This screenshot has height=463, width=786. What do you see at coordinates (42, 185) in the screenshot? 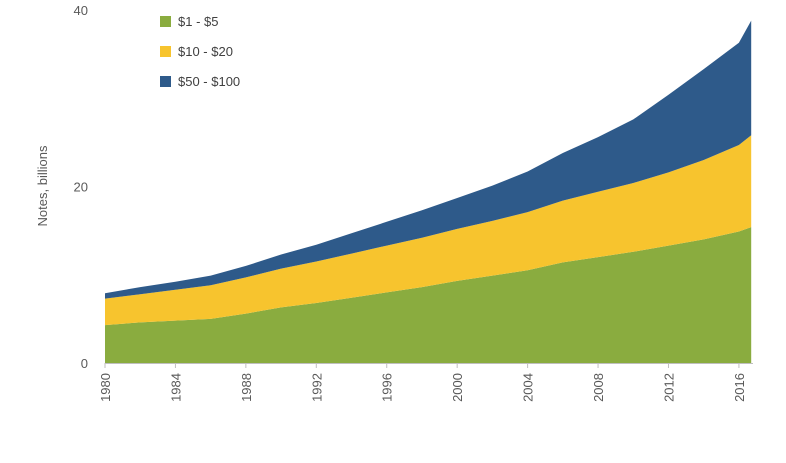
I see `y-axis-title: Notes, billions` at bounding box center [42, 185].